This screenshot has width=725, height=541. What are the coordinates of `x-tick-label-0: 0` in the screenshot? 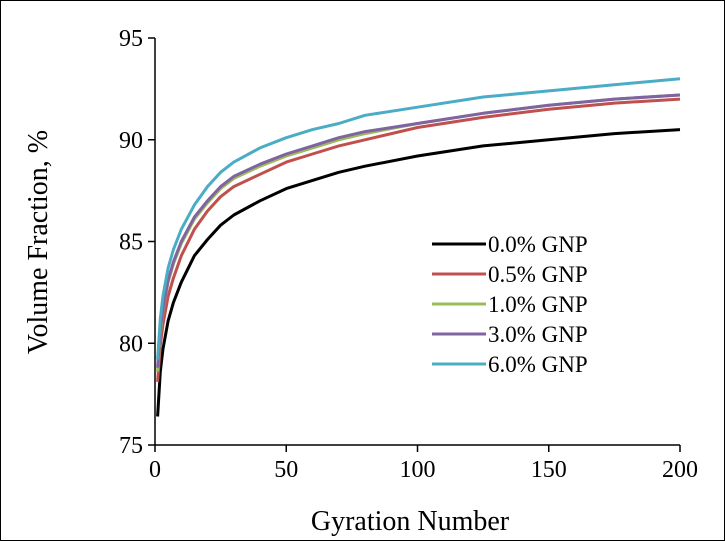 It's located at (155, 470).